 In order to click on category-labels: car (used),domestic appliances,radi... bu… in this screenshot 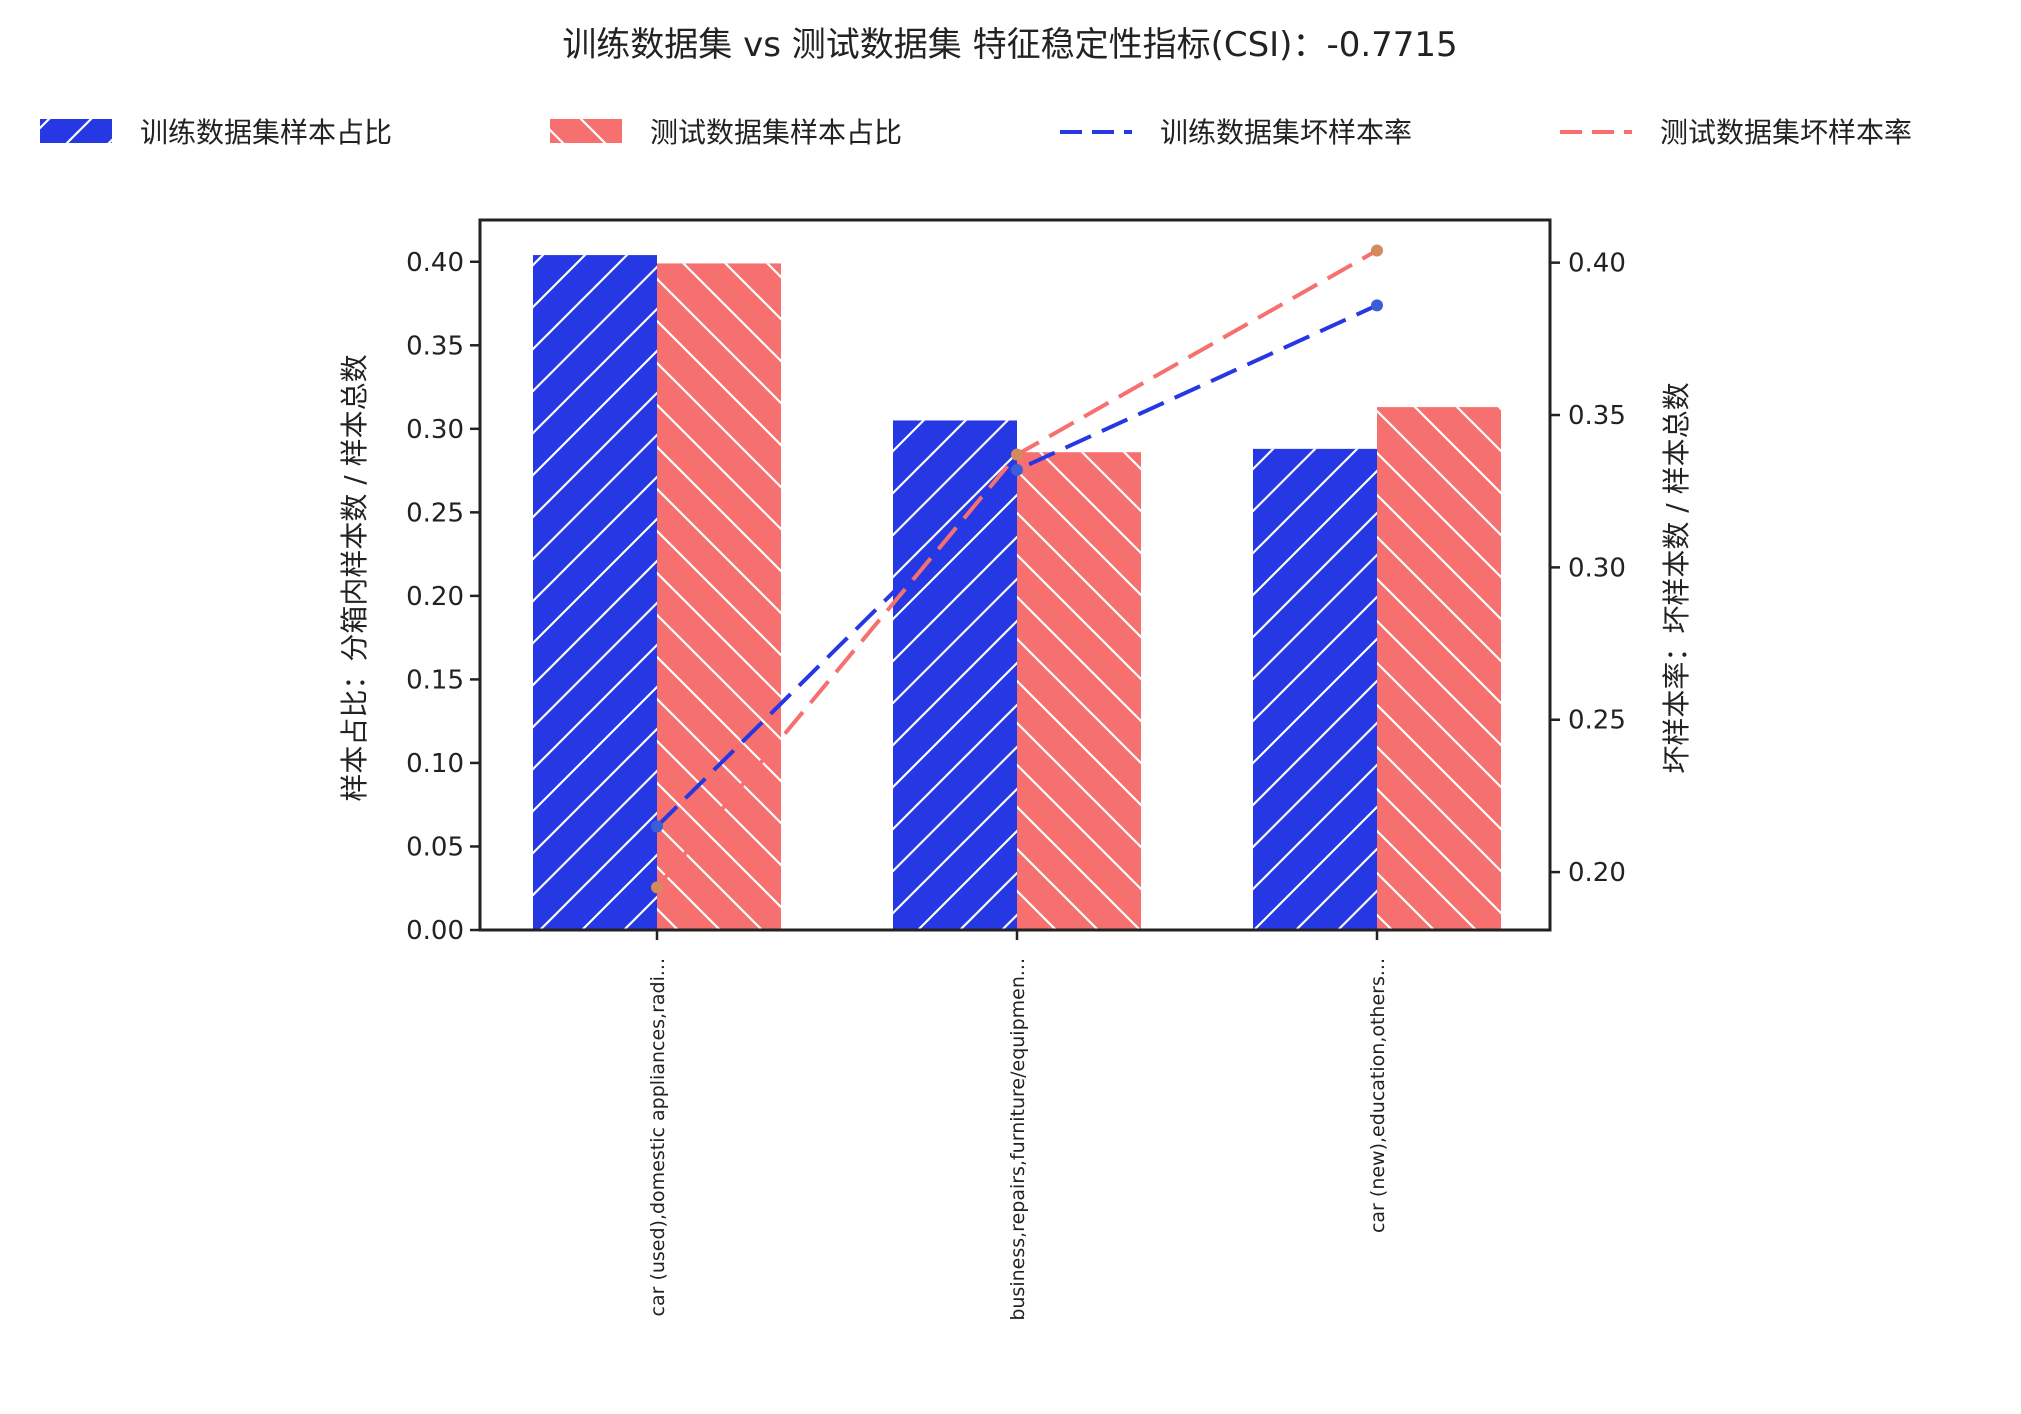, I will do `click(1018, 1125)`.